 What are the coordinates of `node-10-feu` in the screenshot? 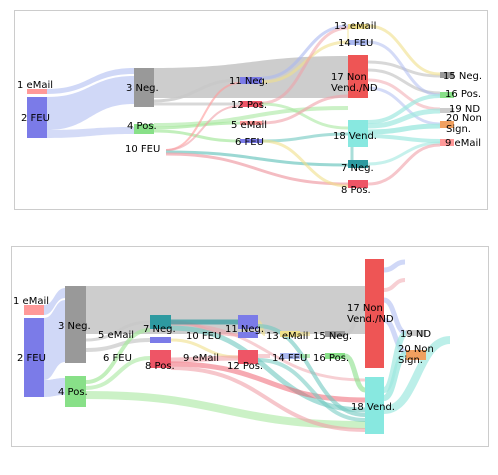 It's located at (248, 335).